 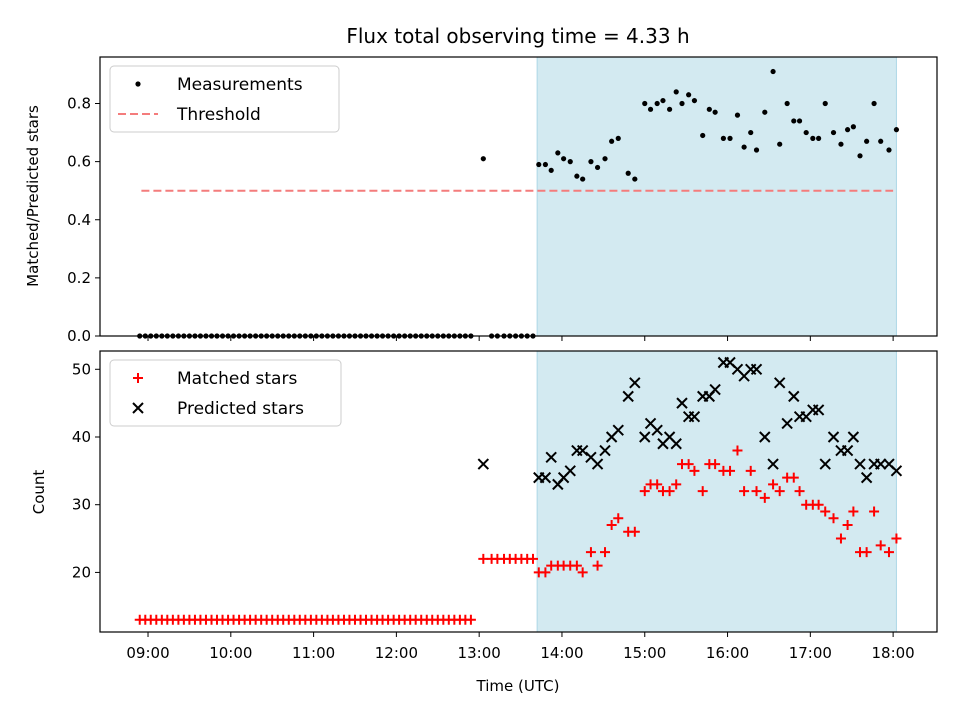 I want to click on bottom-legend-box, so click(x=225, y=393).